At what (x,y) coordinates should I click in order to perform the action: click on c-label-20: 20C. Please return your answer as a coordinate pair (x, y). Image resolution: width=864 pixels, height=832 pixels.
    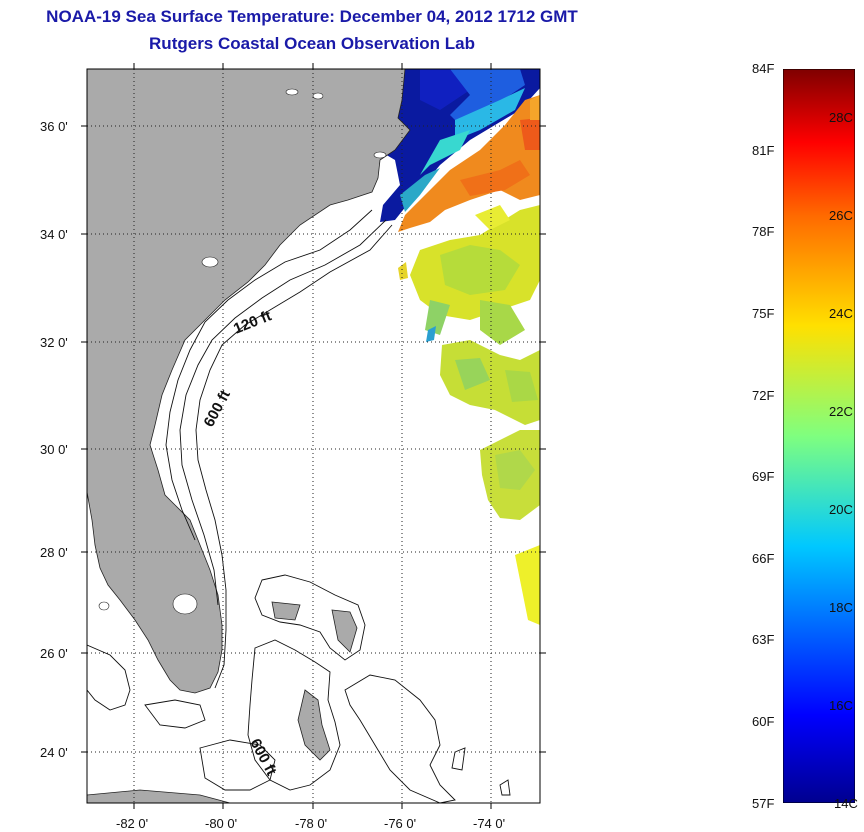
    Looking at the image, I should click on (841, 509).